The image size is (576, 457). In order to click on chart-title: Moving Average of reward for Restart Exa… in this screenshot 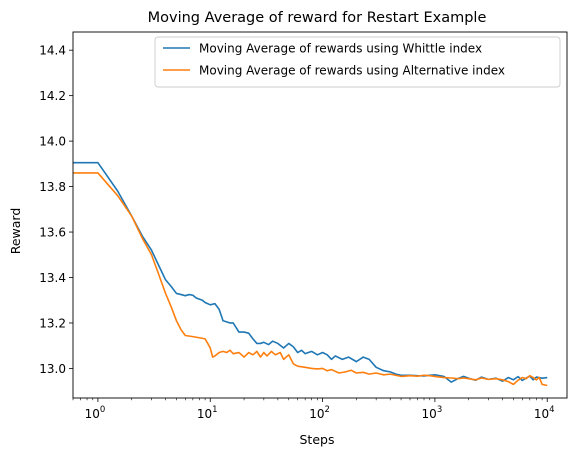, I will do `click(317, 18)`.